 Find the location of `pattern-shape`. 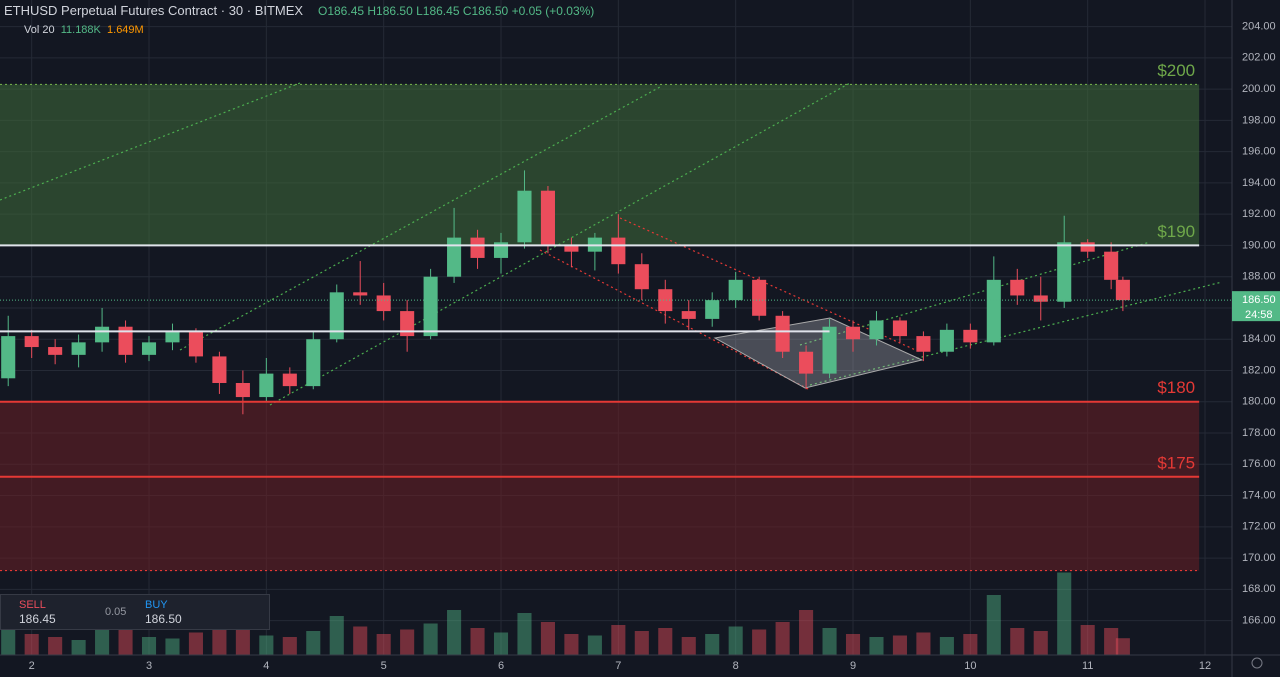

pattern-shape is located at coordinates (818, 353).